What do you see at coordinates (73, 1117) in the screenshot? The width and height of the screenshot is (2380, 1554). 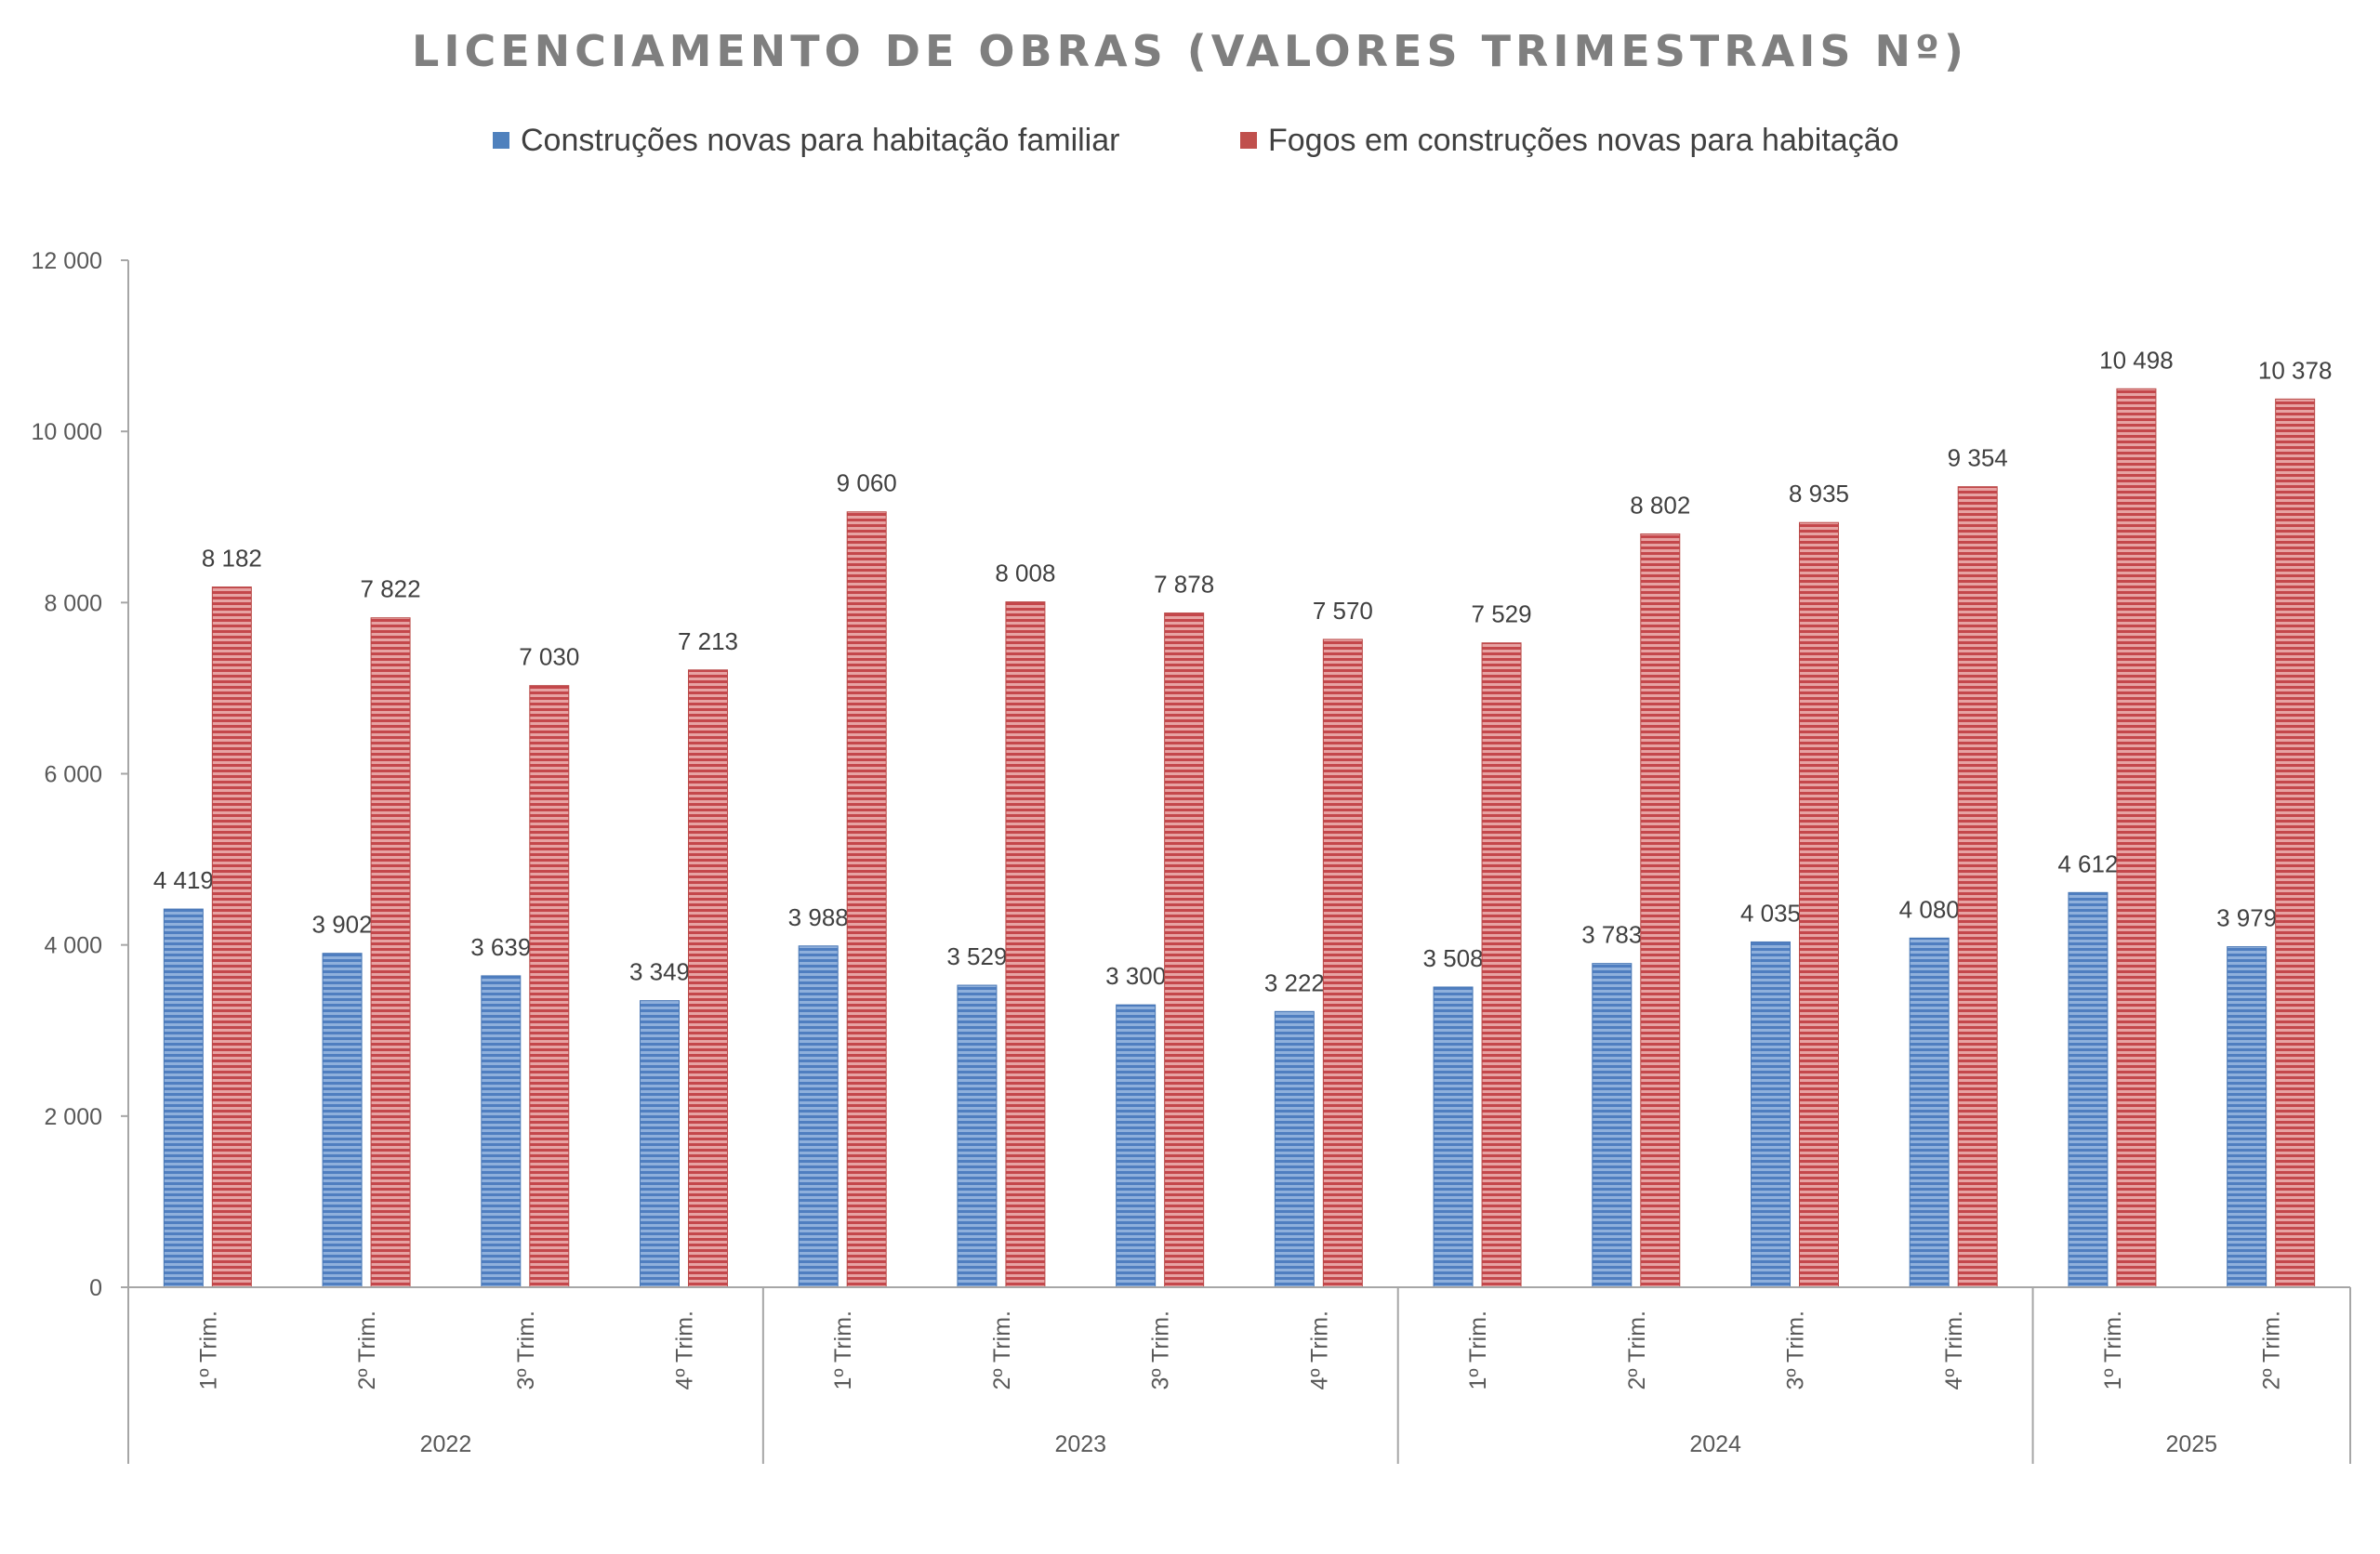 I see `y-tick-label: 2 000` at bounding box center [73, 1117].